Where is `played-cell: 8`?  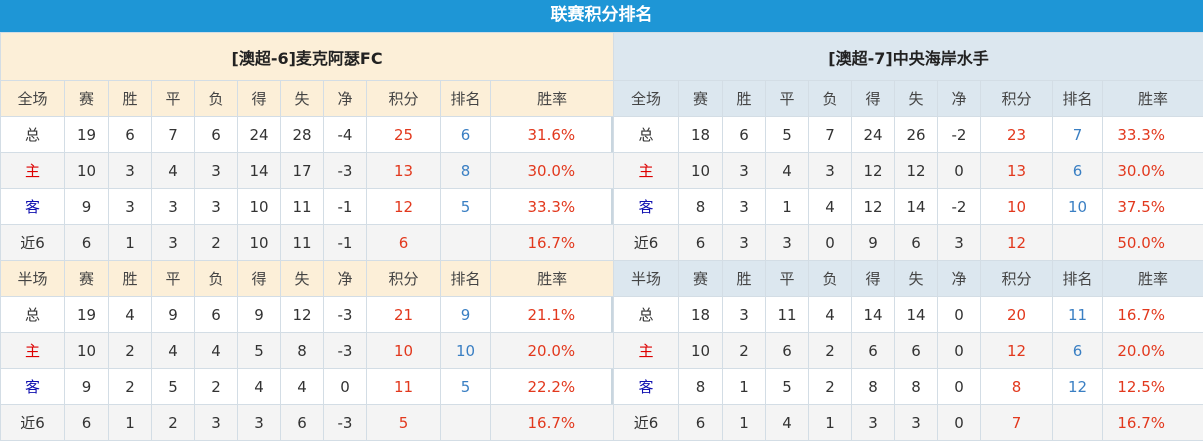
played-cell: 8 is located at coordinates (700, 206).